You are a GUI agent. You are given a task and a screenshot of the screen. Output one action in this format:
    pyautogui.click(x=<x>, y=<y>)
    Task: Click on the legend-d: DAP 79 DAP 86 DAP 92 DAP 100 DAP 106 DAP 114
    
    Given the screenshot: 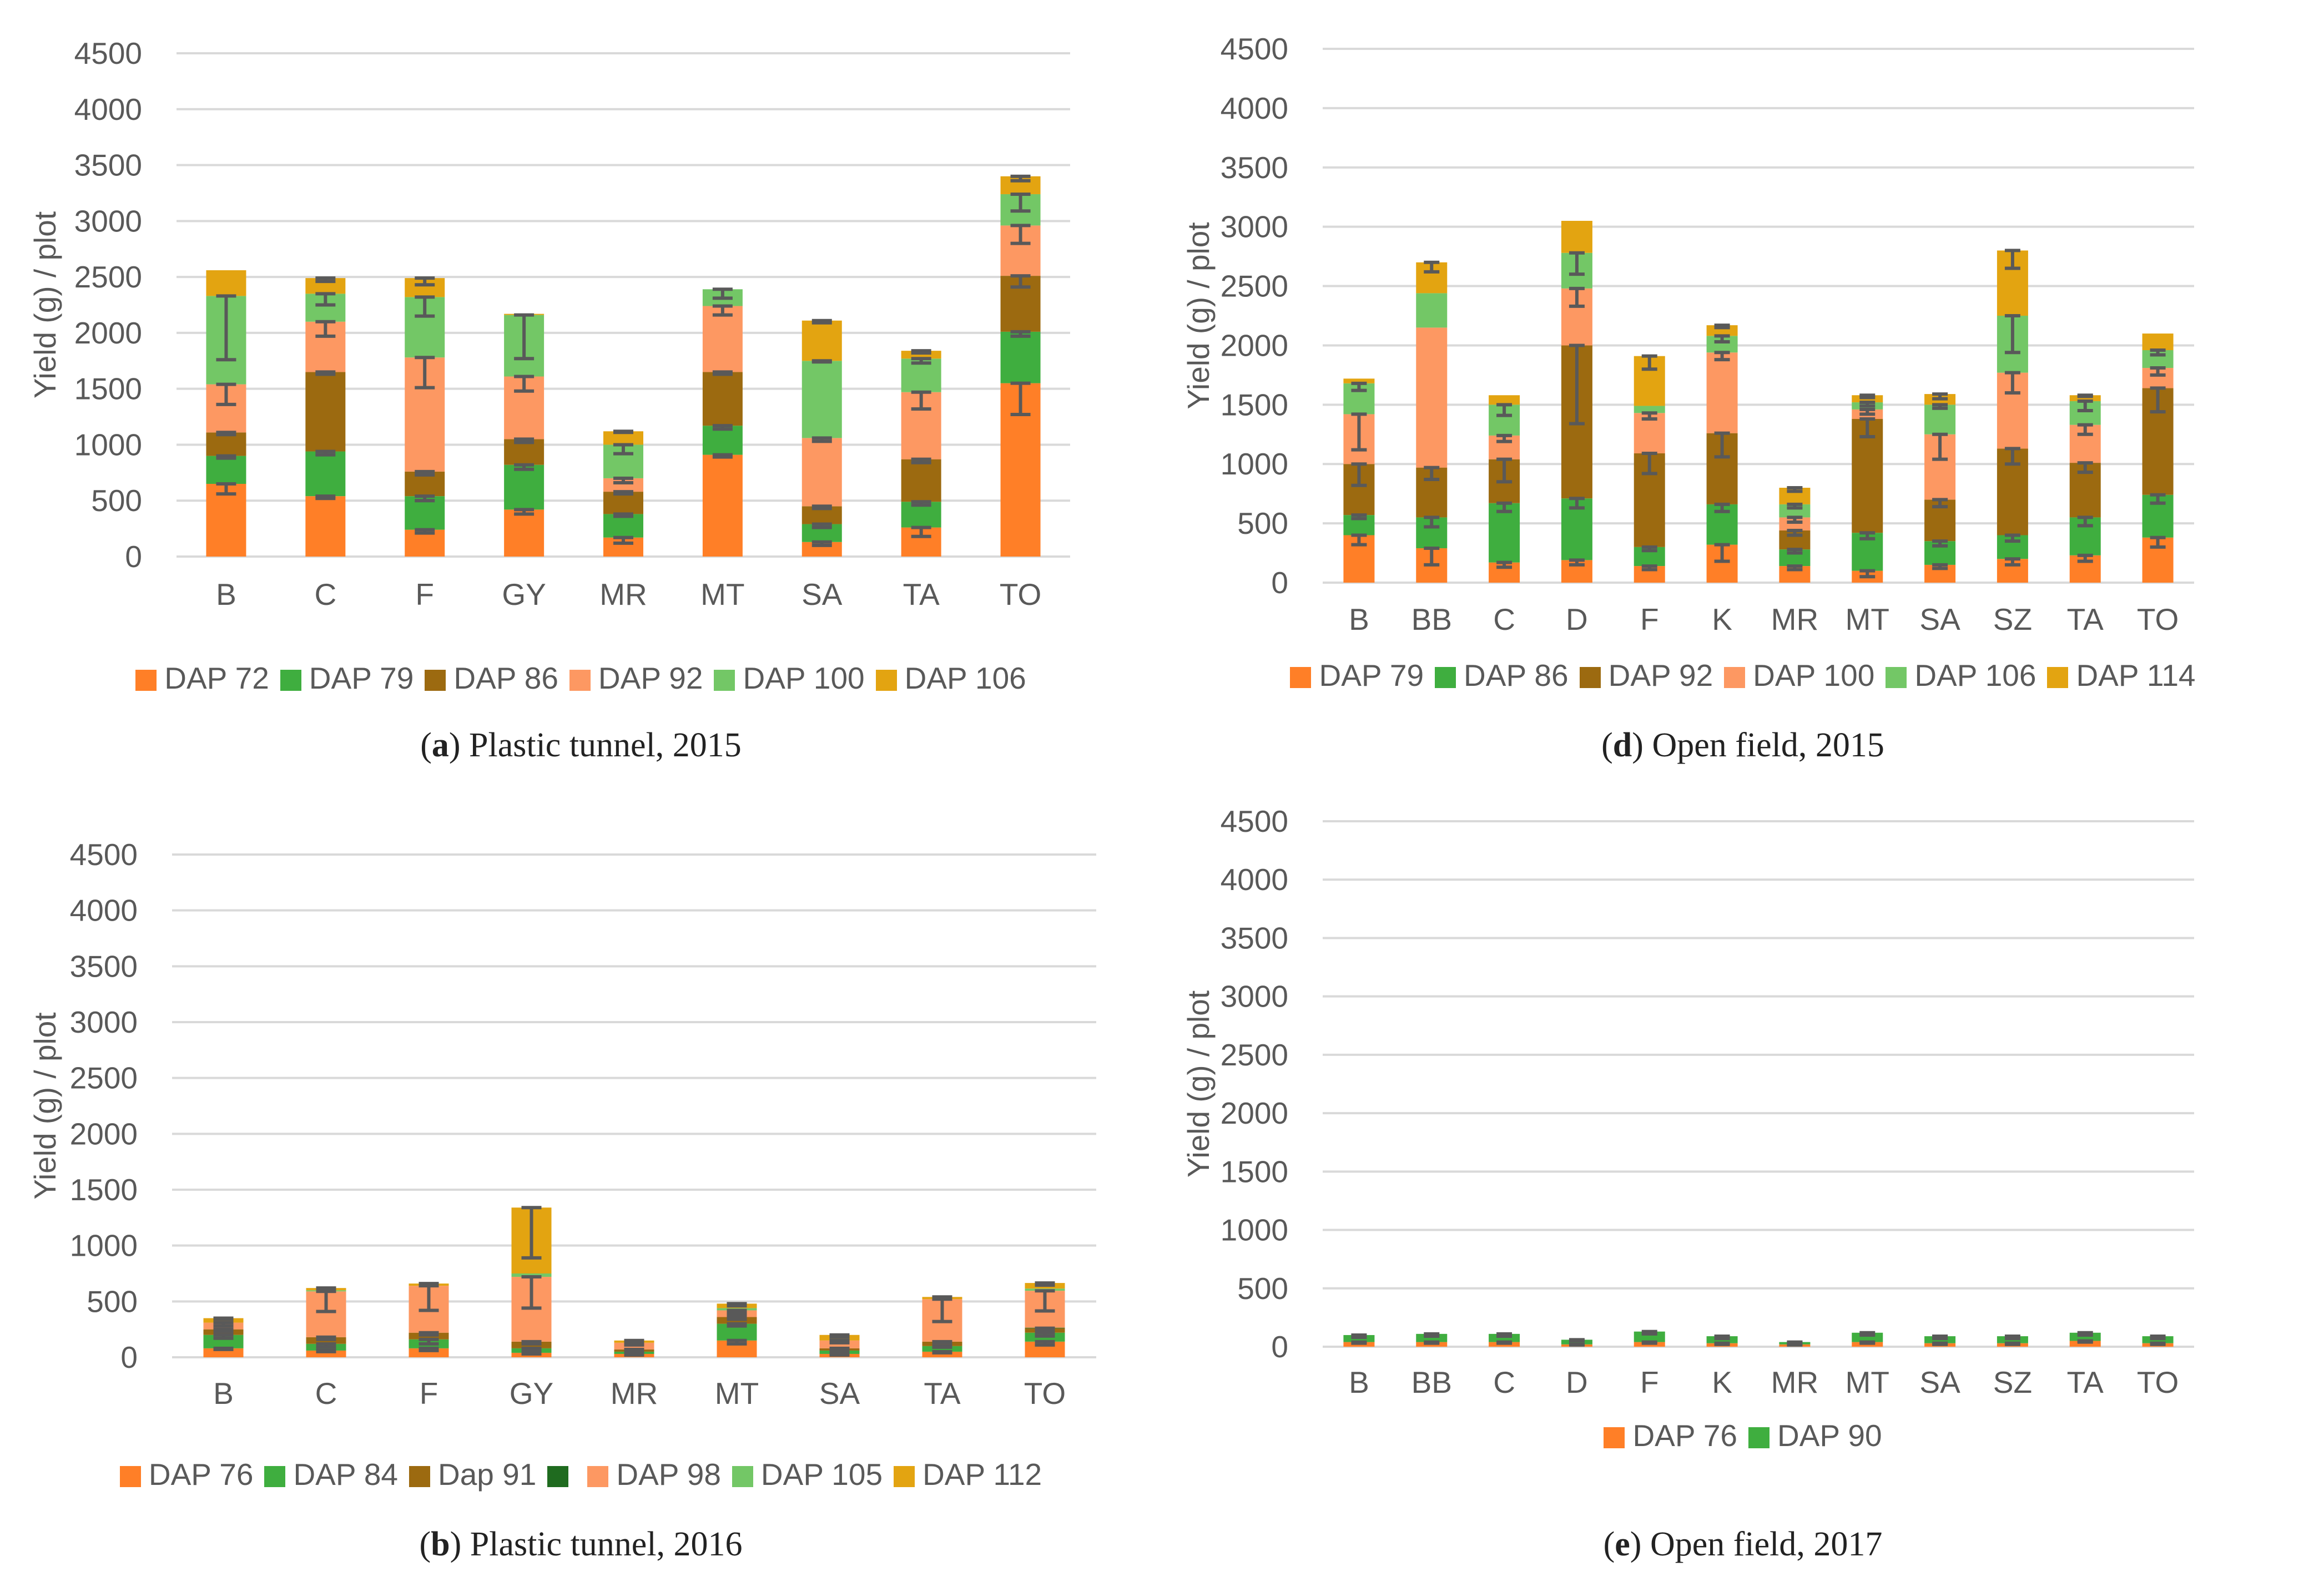 What is the action you would take?
    pyautogui.click(x=1743, y=675)
    